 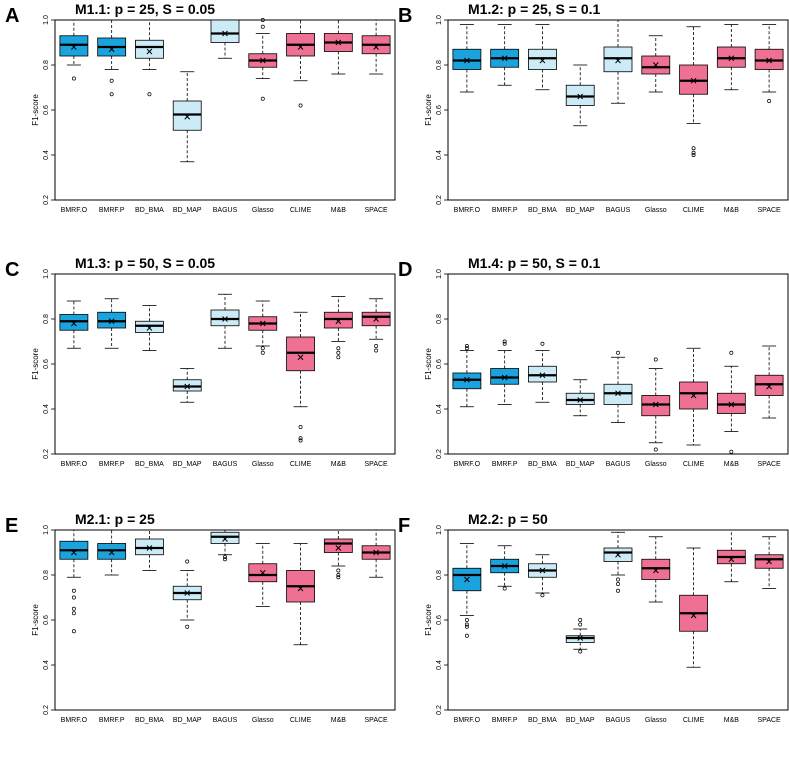 I want to click on panel-letter: C, so click(x=12, y=270).